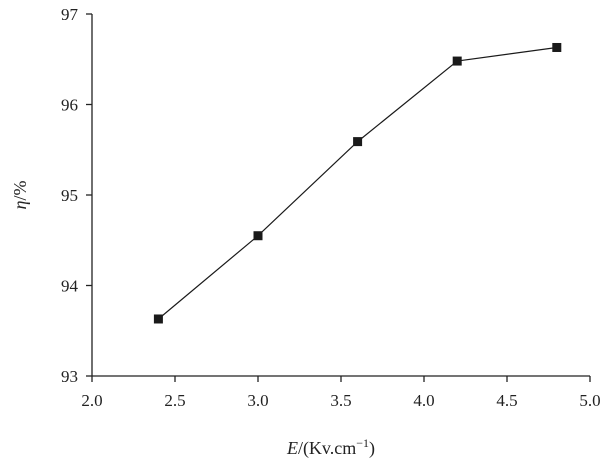 The height and width of the screenshot is (464, 600). Describe the element at coordinates (20, 204) in the screenshot. I see `y-axis-title-var: η` at that location.